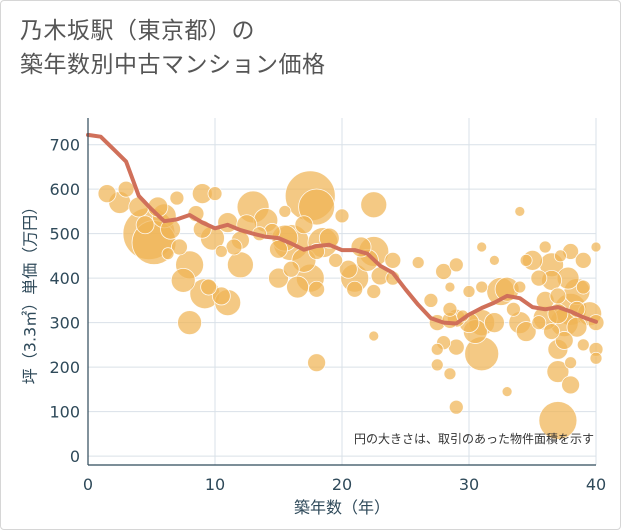 The image size is (621, 530). What do you see at coordinates (64, 323) in the screenshot?
I see `y-tick-label: 300` at bounding box center [64, 323].